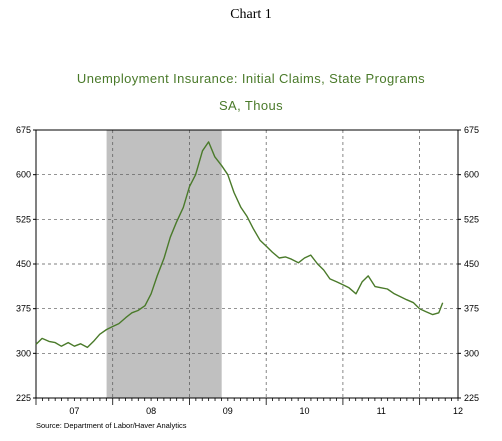 Image resolution: width=502 pixels, height=441 pixels. Describe the element at coordinates (151, 411) in the screenshot. I see `x-tick-label: 08` at that location.